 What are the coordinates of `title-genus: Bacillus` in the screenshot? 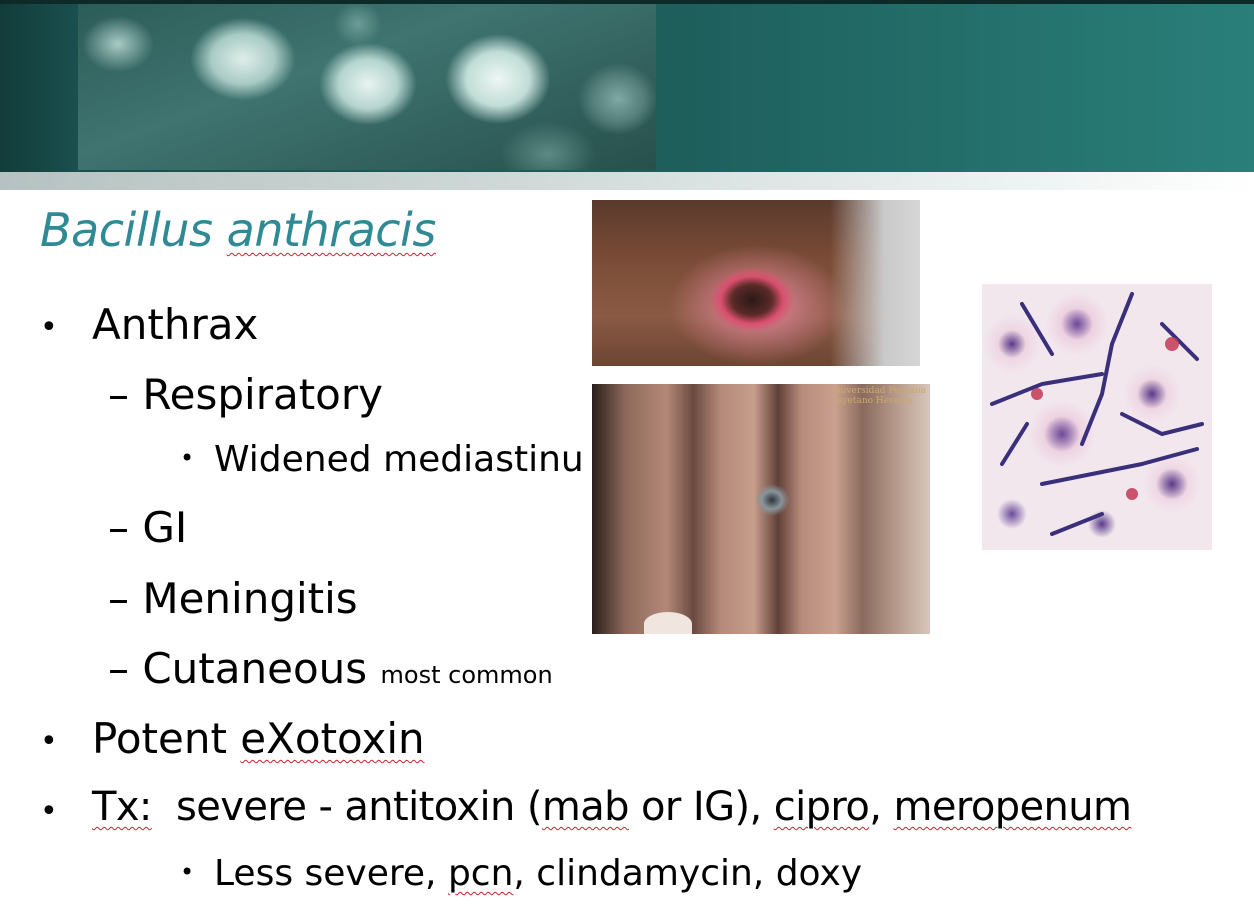 It's located at (126, 230).